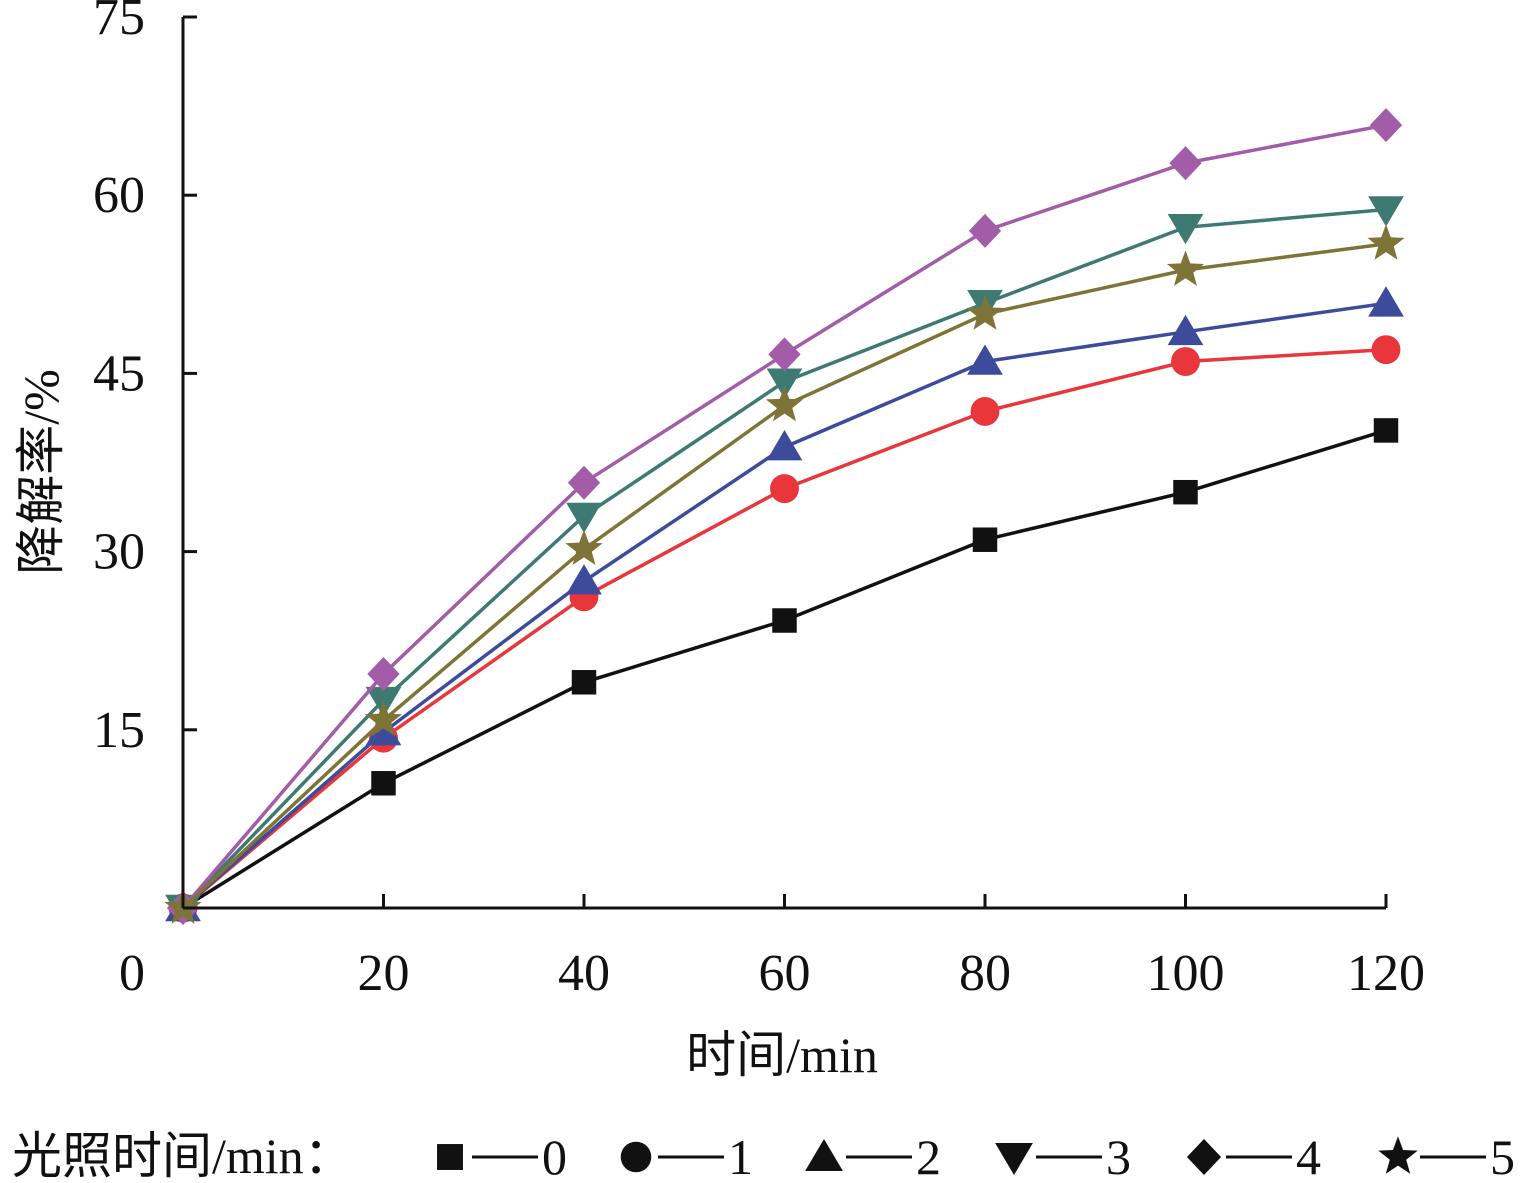 The height and width of the screenshot is (1183, 1526). I want to click on legend-item: 1, so click(686, 1156).